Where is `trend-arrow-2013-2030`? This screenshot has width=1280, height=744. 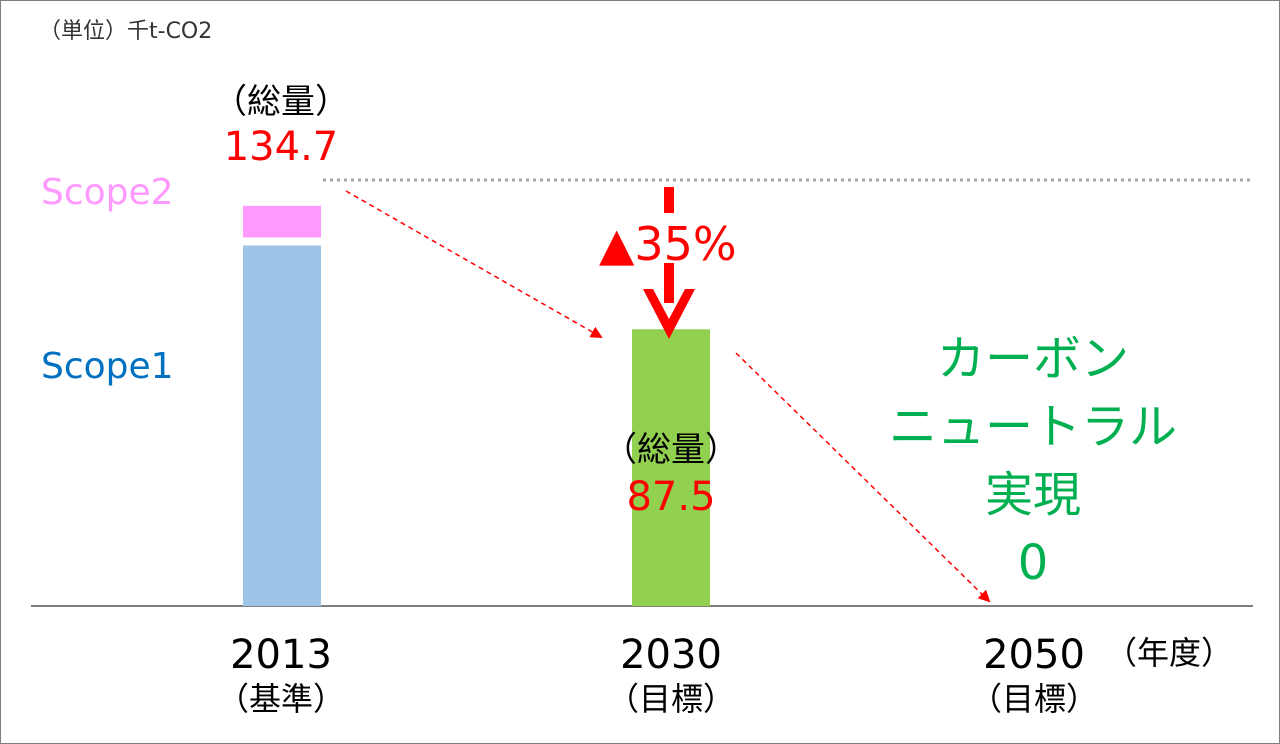
trend-arrow-2013-2030 is located at coordinates (474, 264).